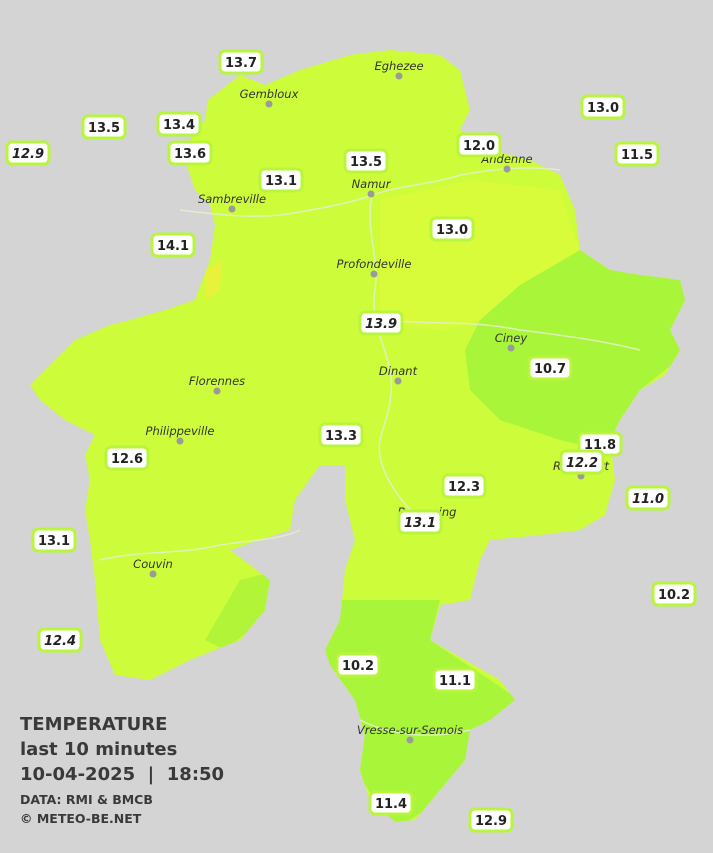 The image size is (713, 853). I want to click on town-label: Sambreville, so click(232, 199).